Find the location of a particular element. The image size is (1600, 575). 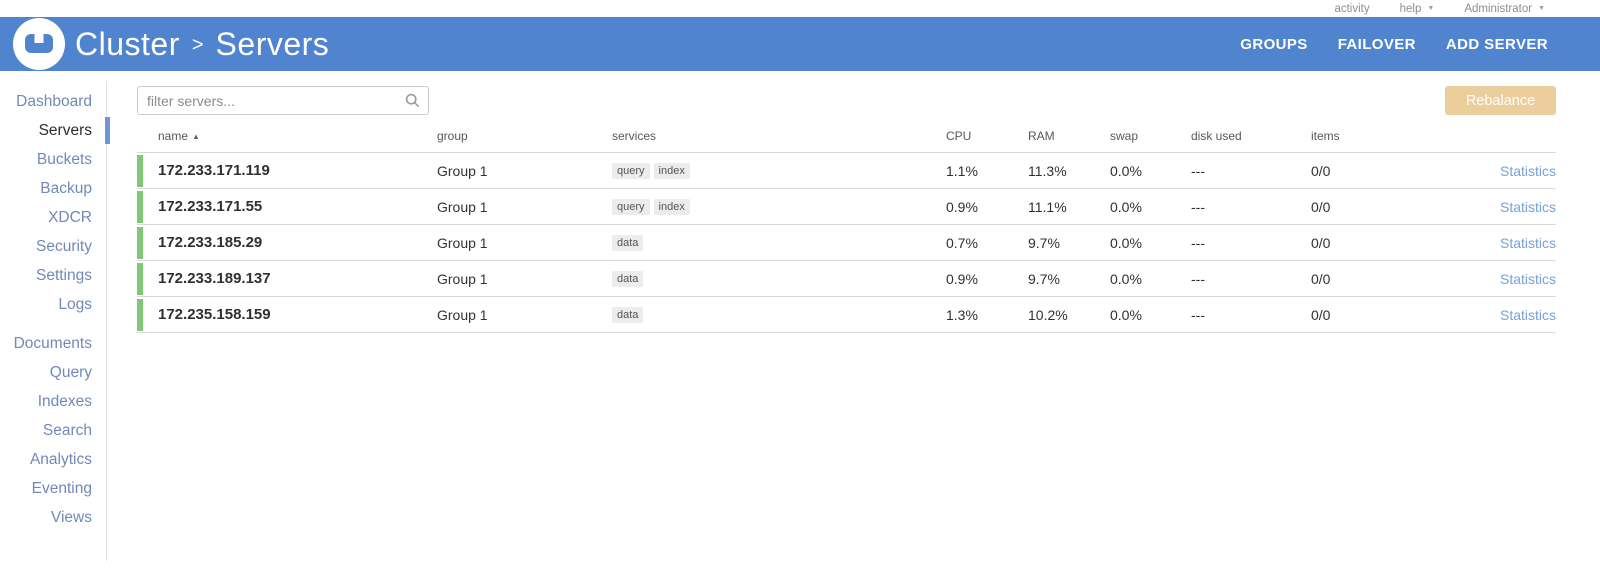

sidebar-item-views: Views is located at coordinates (71, 517).